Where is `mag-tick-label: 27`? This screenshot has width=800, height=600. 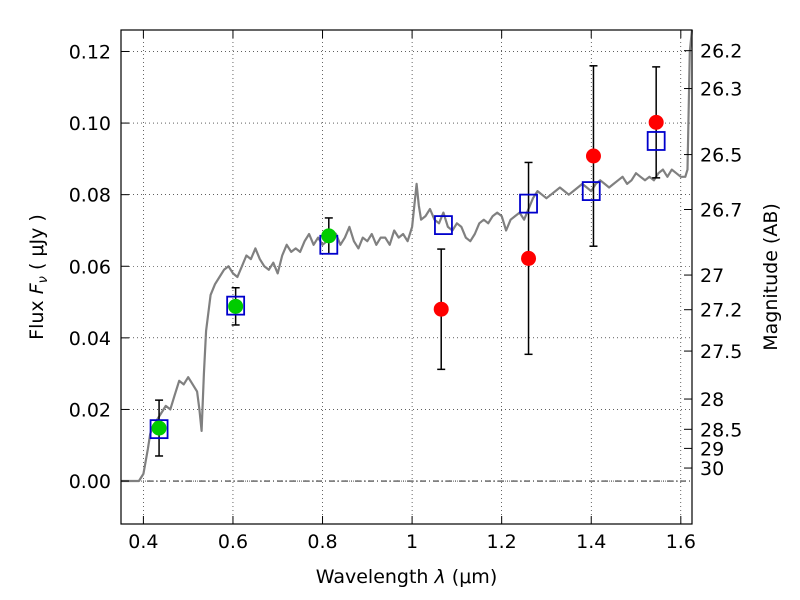
mag-tick-label: 27 is located at coordinates (712, 276).